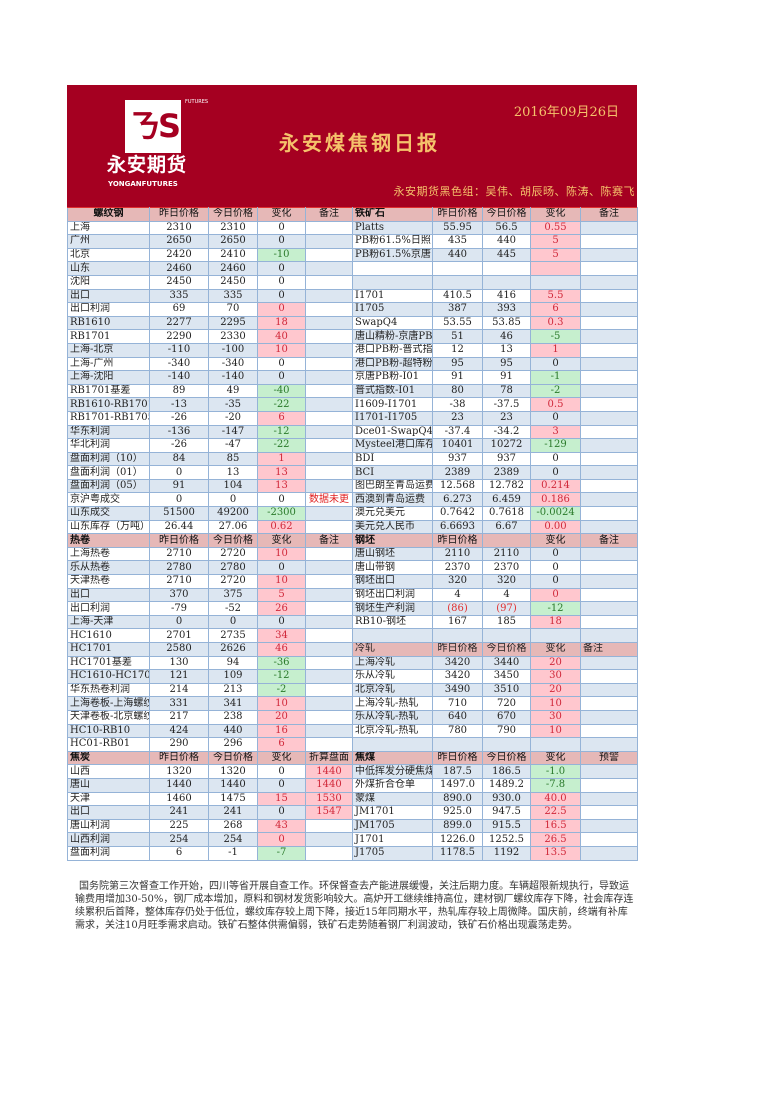  Describe the element at coordinates (392, 581) in the screenshot. I see `row-label: 钢坯出口` at that location.